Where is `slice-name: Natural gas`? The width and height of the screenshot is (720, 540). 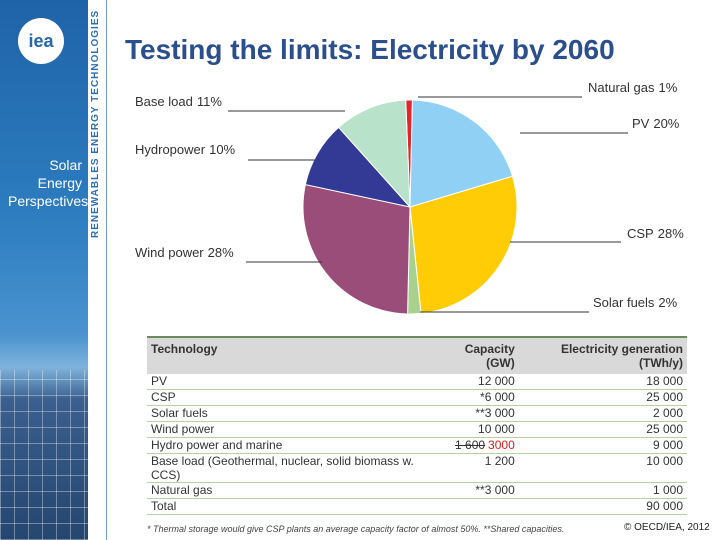
slice-name: Natural gas is located at coordinates (621, 87).